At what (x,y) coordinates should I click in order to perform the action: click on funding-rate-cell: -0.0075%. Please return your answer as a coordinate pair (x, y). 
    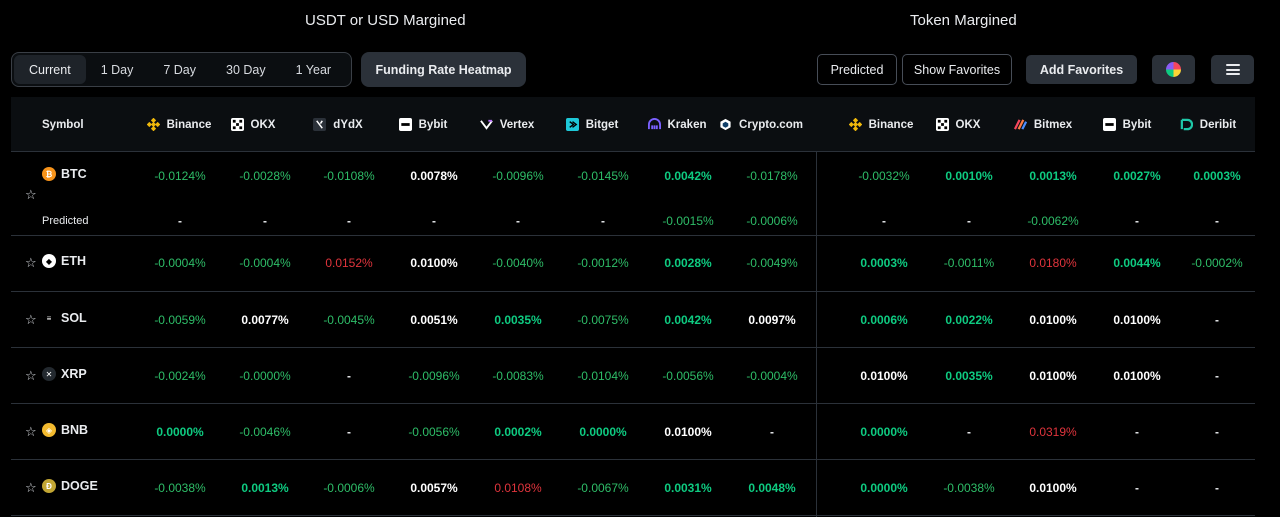
    Looking at the image, I should click on (603, 320).